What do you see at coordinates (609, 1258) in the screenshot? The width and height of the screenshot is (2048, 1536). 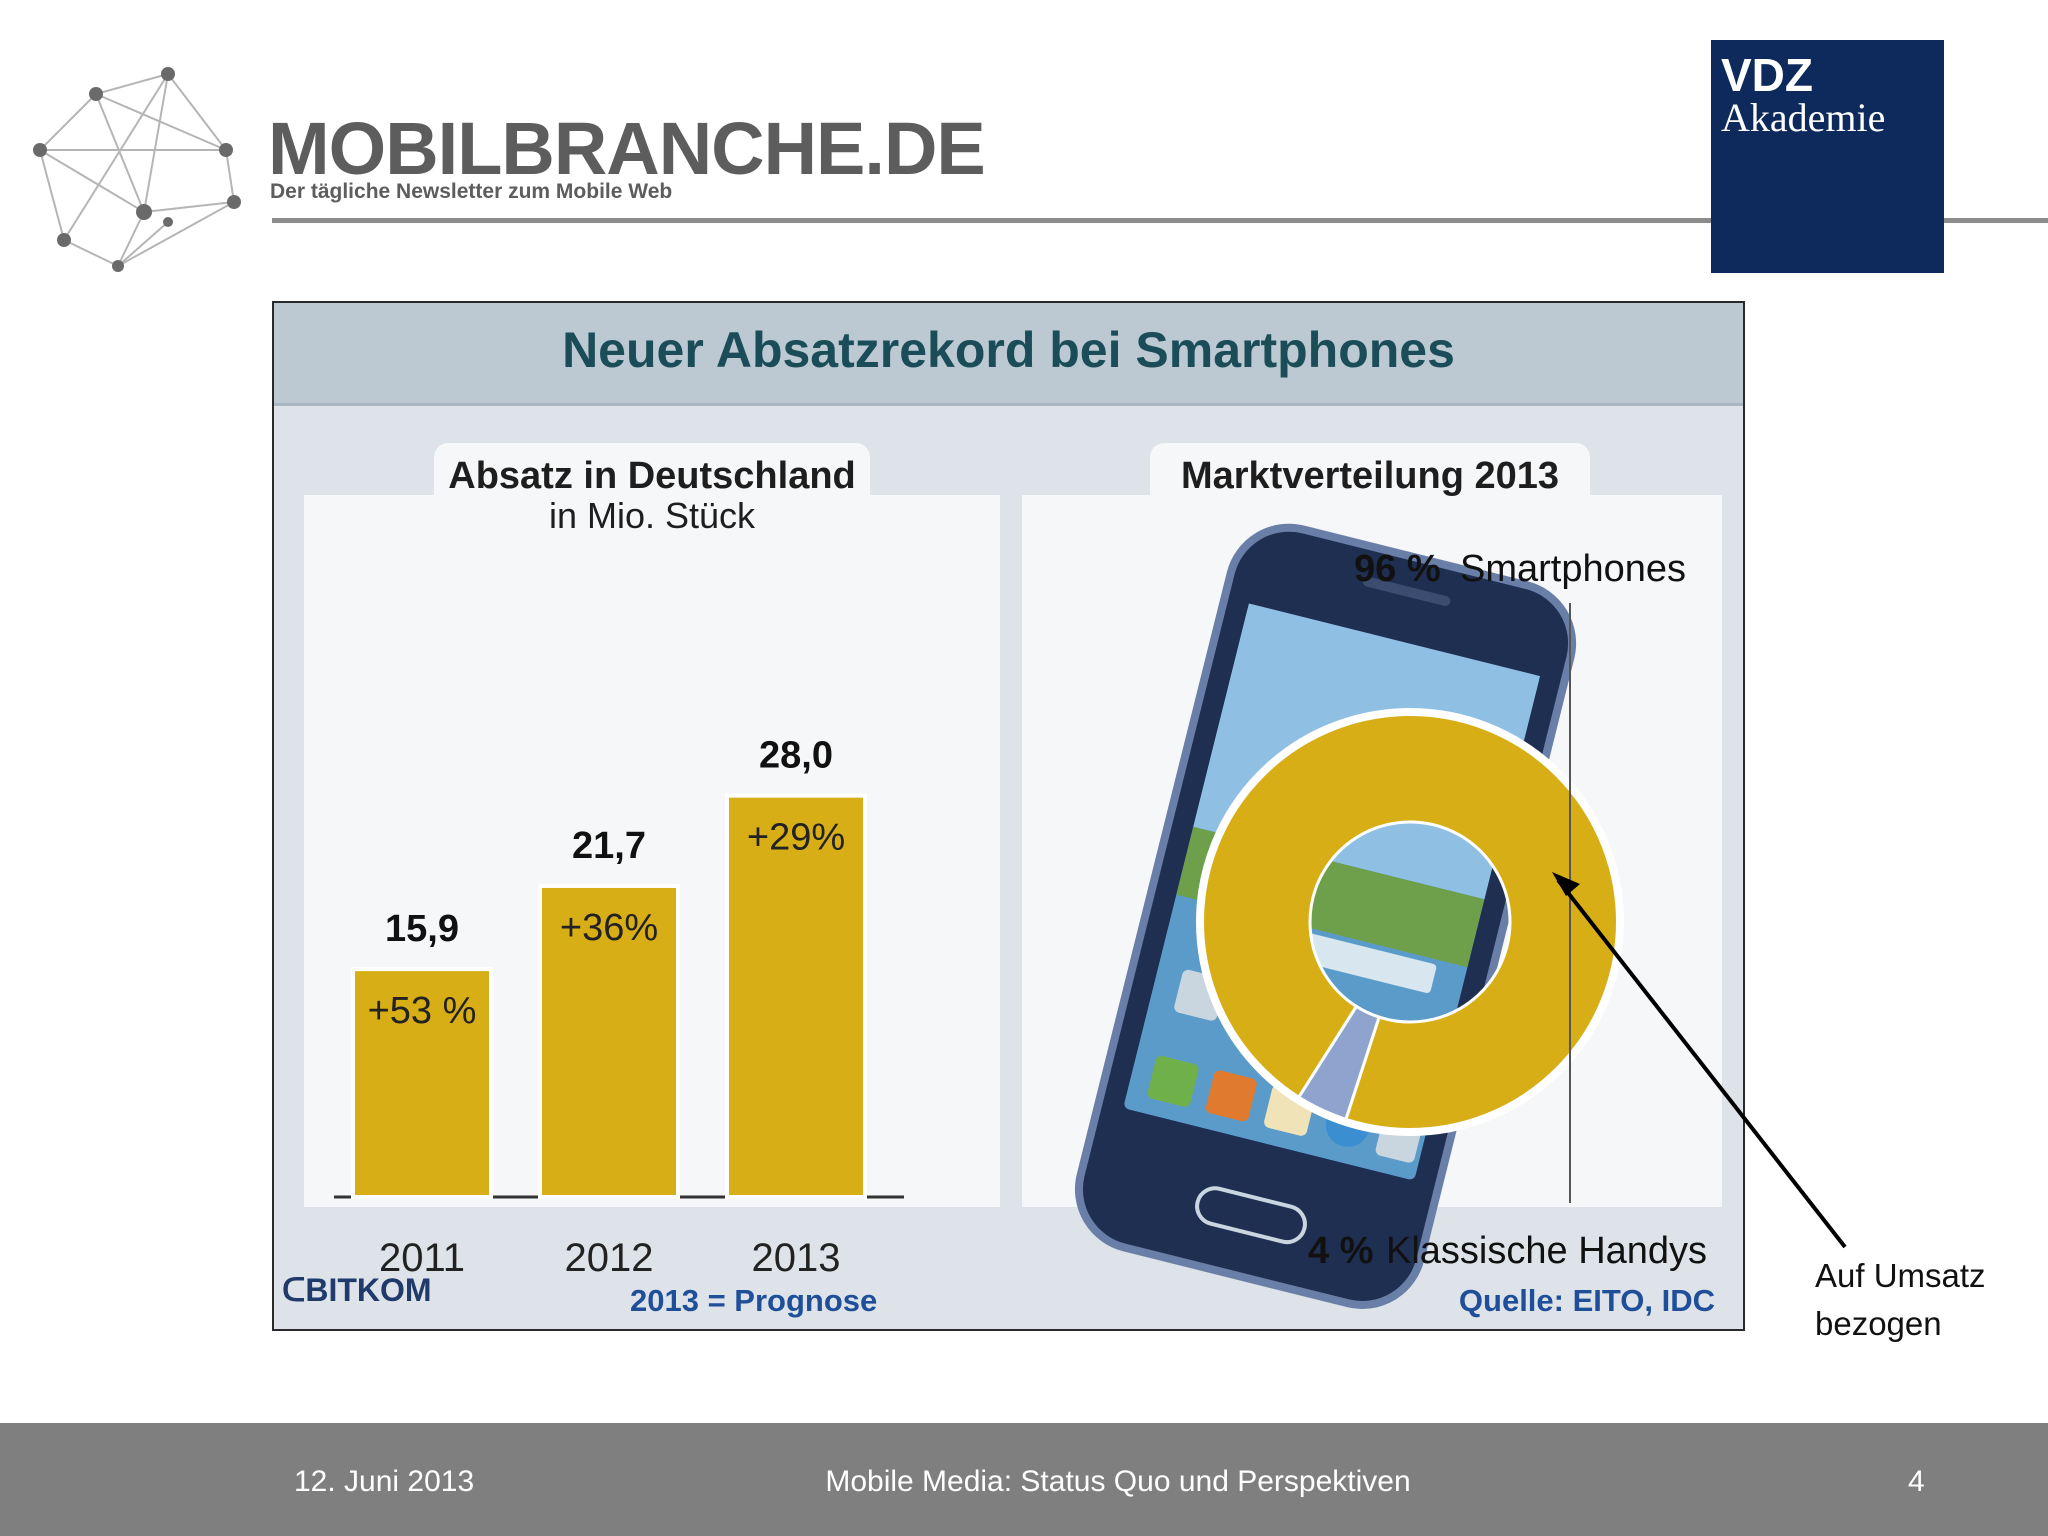 I see `x-tick-label: 2012` at bounding box center [609, 1258].